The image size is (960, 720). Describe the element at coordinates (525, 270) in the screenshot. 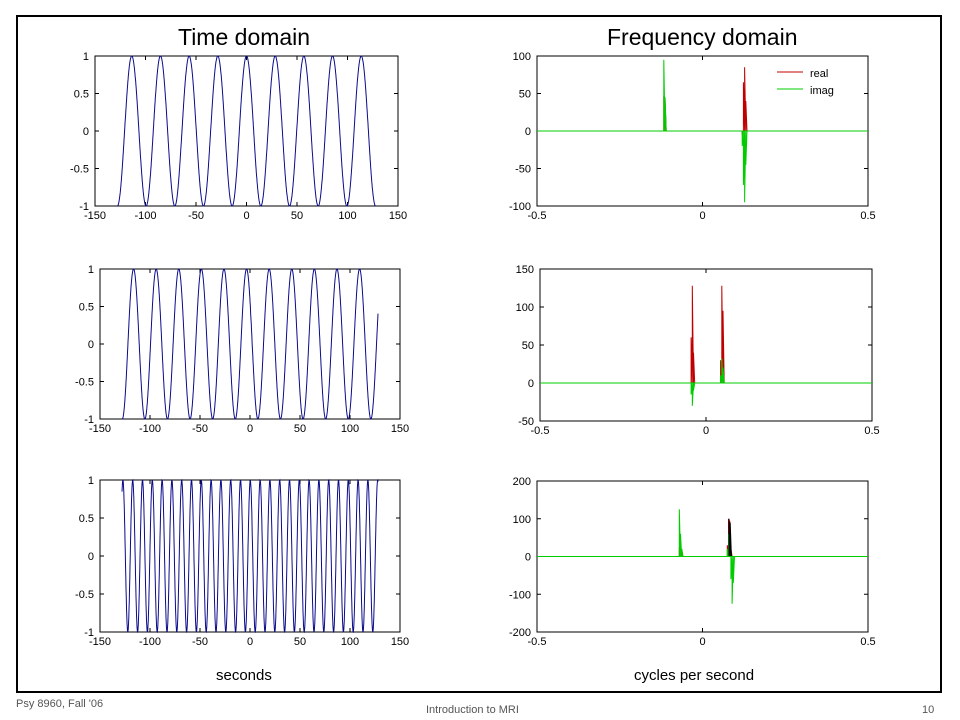

I see `y-tick-label: 150` at that location.